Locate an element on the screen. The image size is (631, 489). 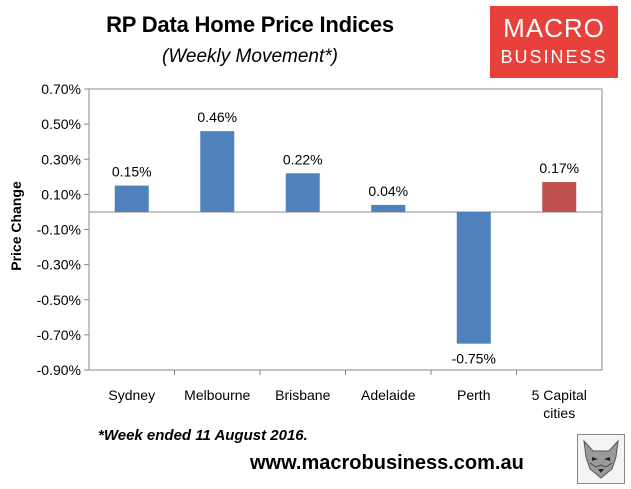
x-tick-label: 5 Capital is located at coordinates (559, 395).